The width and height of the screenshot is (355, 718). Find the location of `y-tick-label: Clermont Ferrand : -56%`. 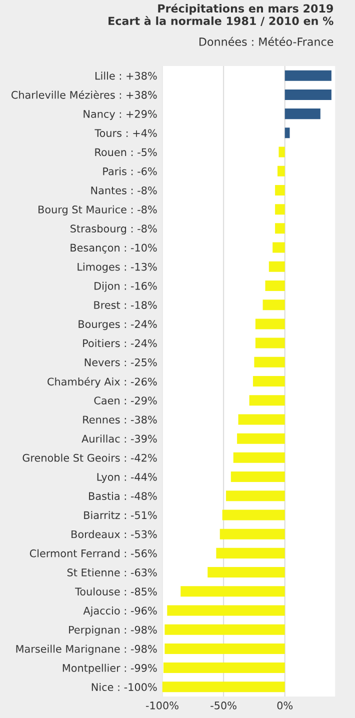

y-tick-label: Clermont Ferrand : -56% is located at coordinates (93, 553).